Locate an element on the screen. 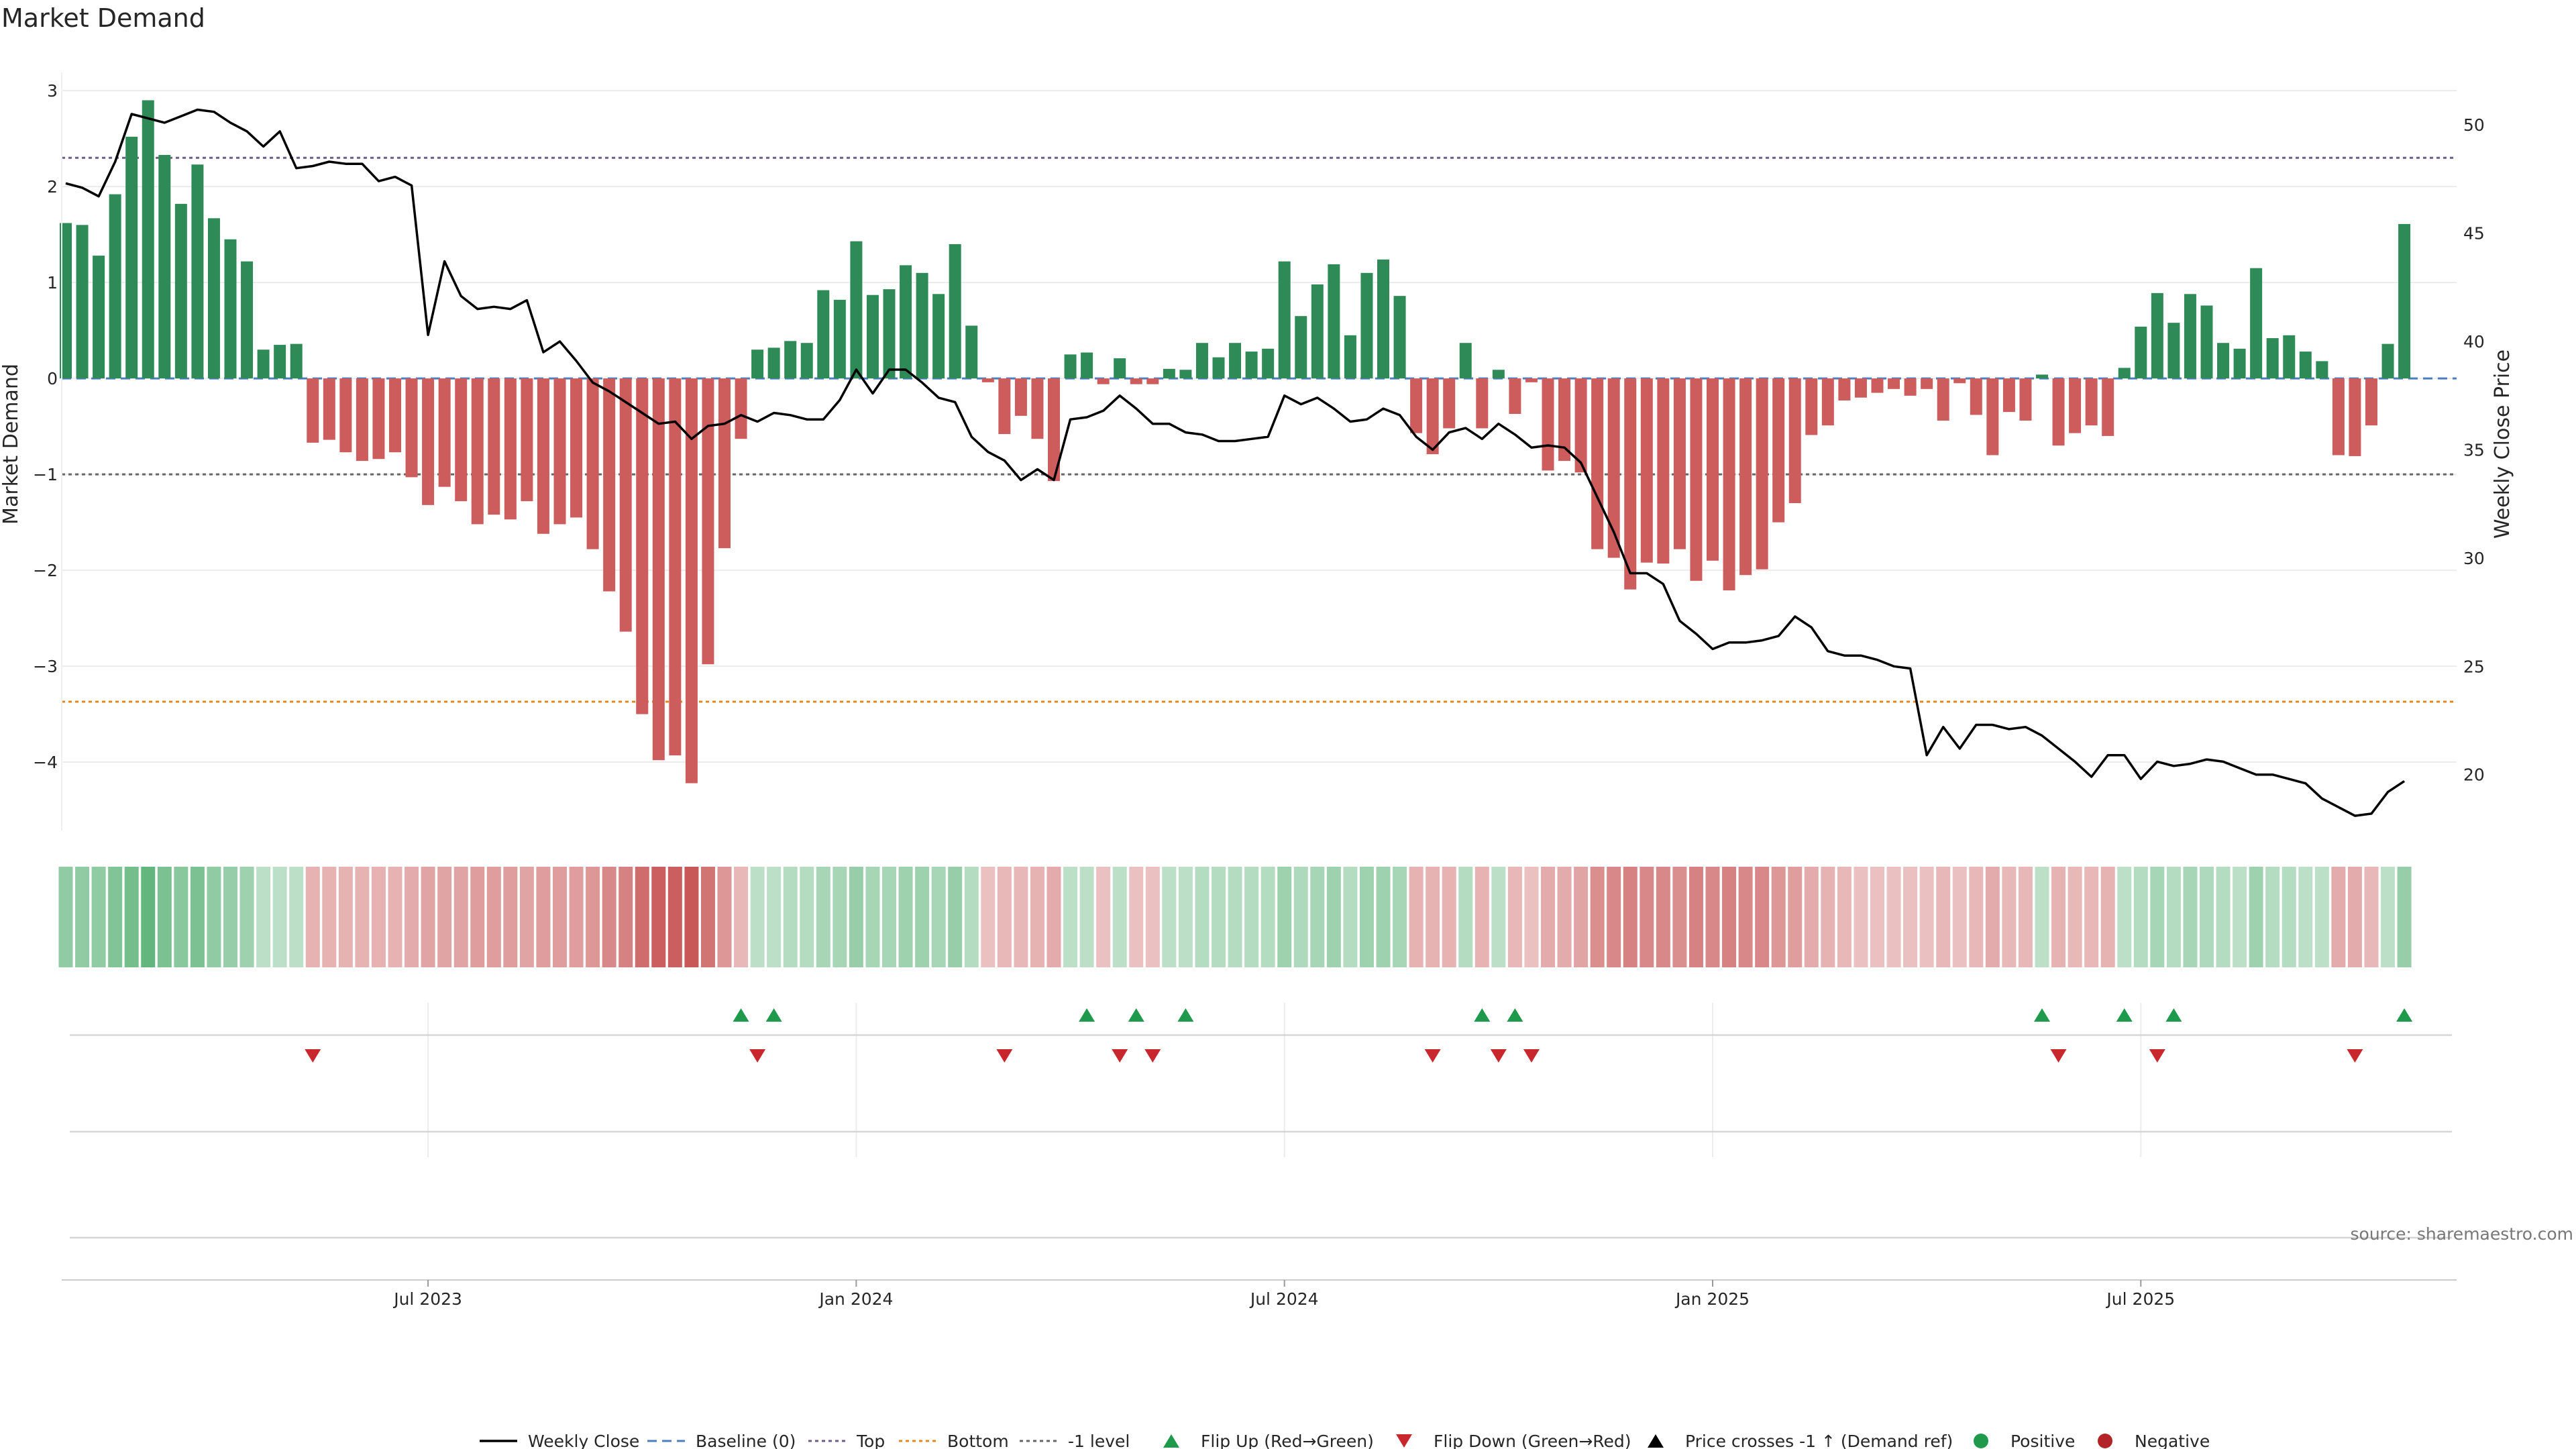 This screenshot has height=1449, width=2576. legend-label: Price crosses -1 ↑ (Demand ref) is located at coordinates (1819, 1440).